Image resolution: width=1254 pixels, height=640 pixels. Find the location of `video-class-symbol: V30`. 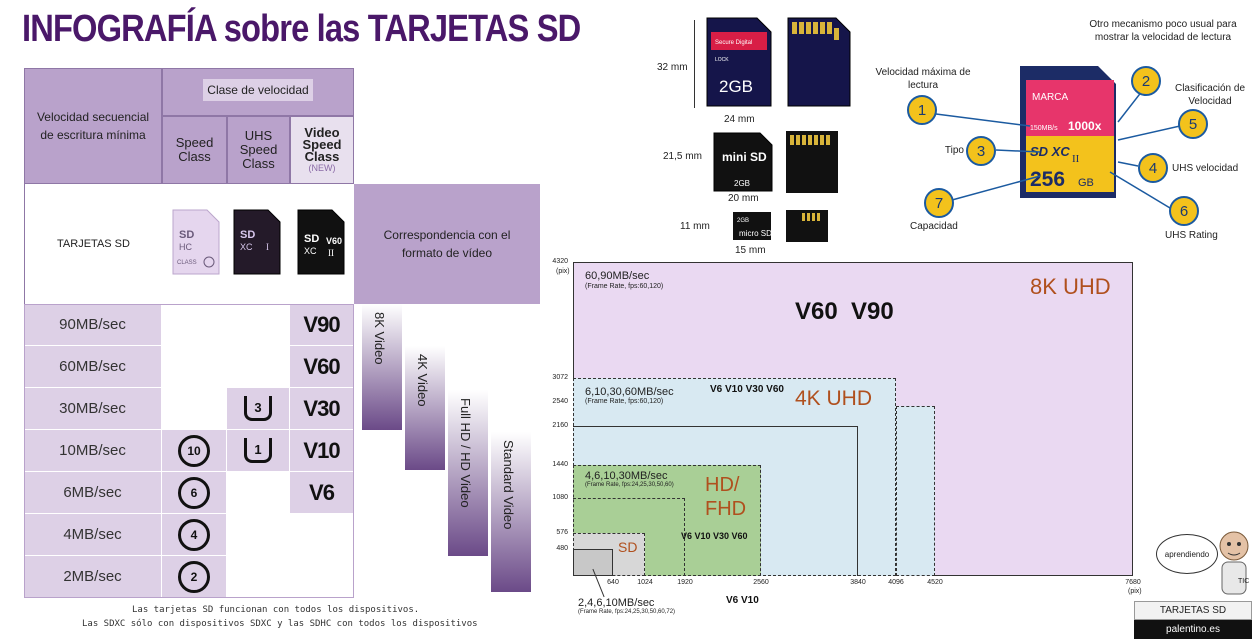

video-class-symbol: V30 is located at coordinates (321, 408).